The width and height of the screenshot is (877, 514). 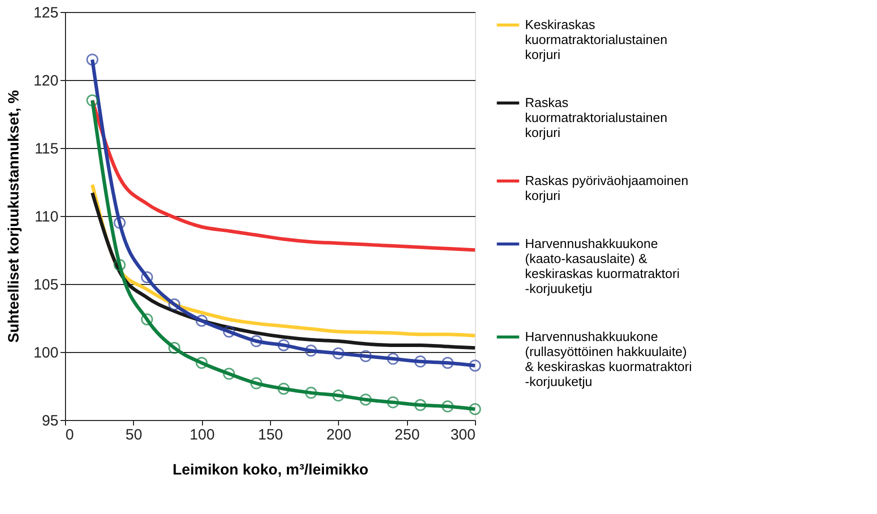 What do you see at coordinates (271, 435) in the screenshot?
I see `x-tick-label: 150` at bounding box center [271, 435].